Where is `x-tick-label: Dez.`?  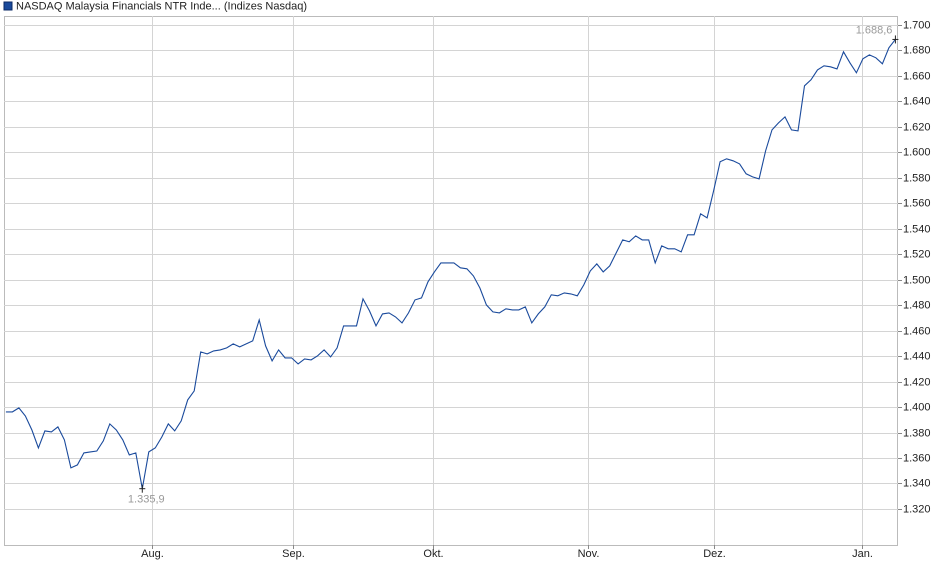
x-tick-label: Dez. is located at coordinates (714, 554).